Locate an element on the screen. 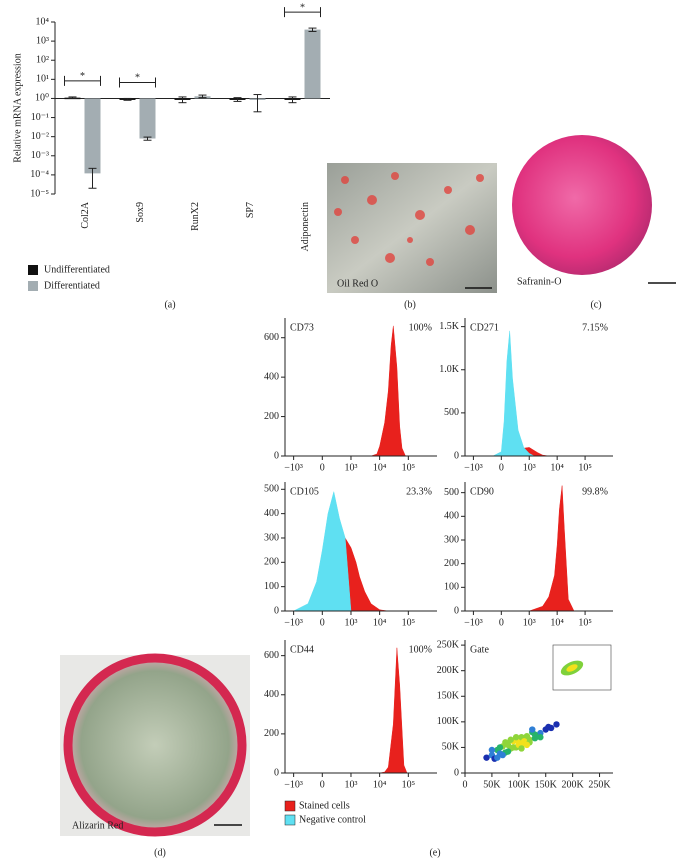 The width and height of the screenshot is (691, 864). y-tick-label: 200K is located at coordinates (448, 670).